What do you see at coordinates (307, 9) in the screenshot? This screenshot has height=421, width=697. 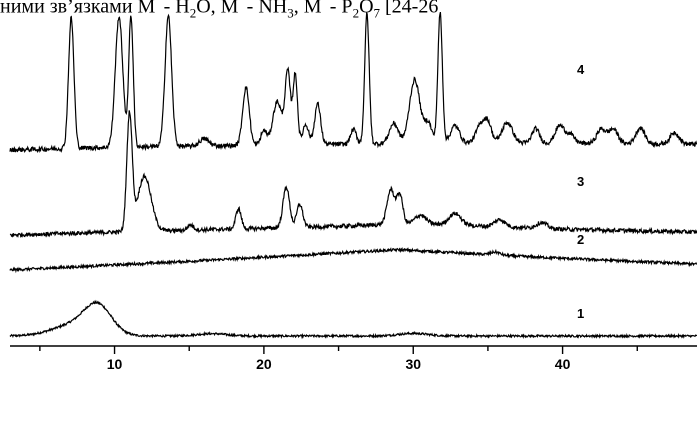 I see `caption-part: , M` at bounding box center [307, 9].